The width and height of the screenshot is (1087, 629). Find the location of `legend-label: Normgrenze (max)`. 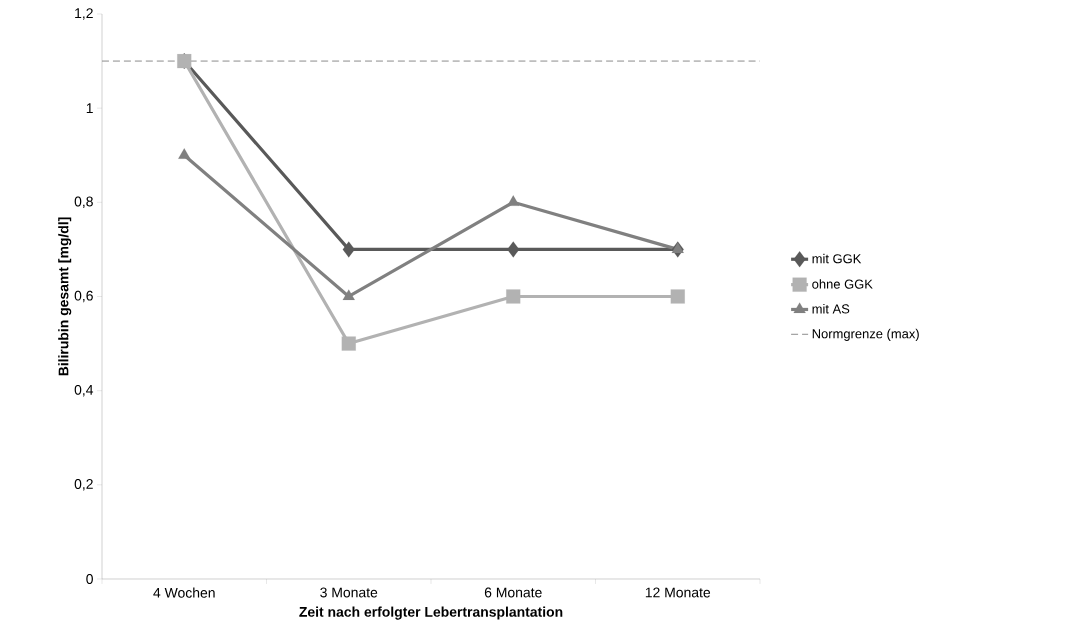

legend-label: Normgrenze (max) is located at coordinates (865, 334).